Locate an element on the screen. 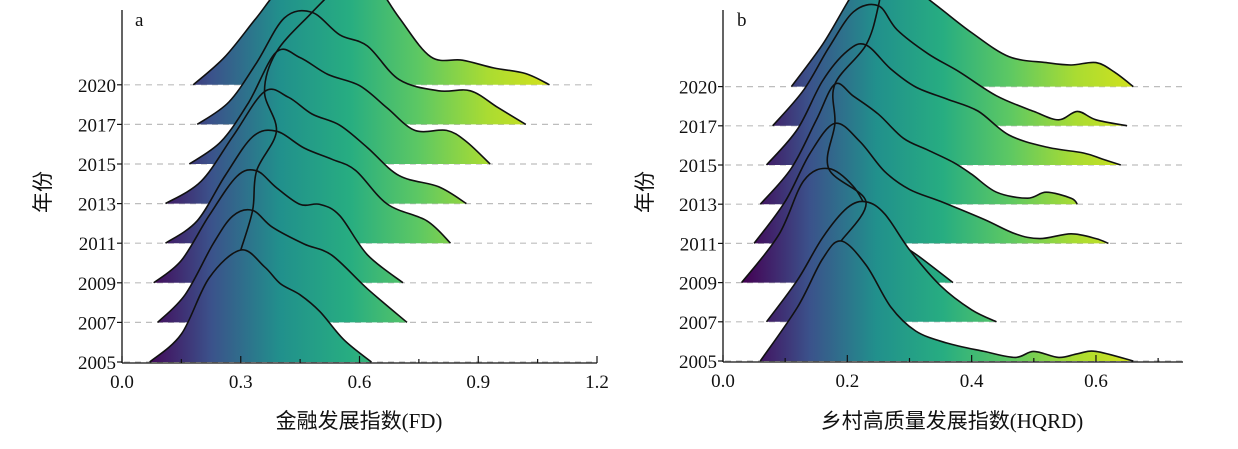 The height and width of the screenshot is (449, 1238). x-axis-title: 乡村高质量发展指数(HQRD) is located at coordinates (952, 421).